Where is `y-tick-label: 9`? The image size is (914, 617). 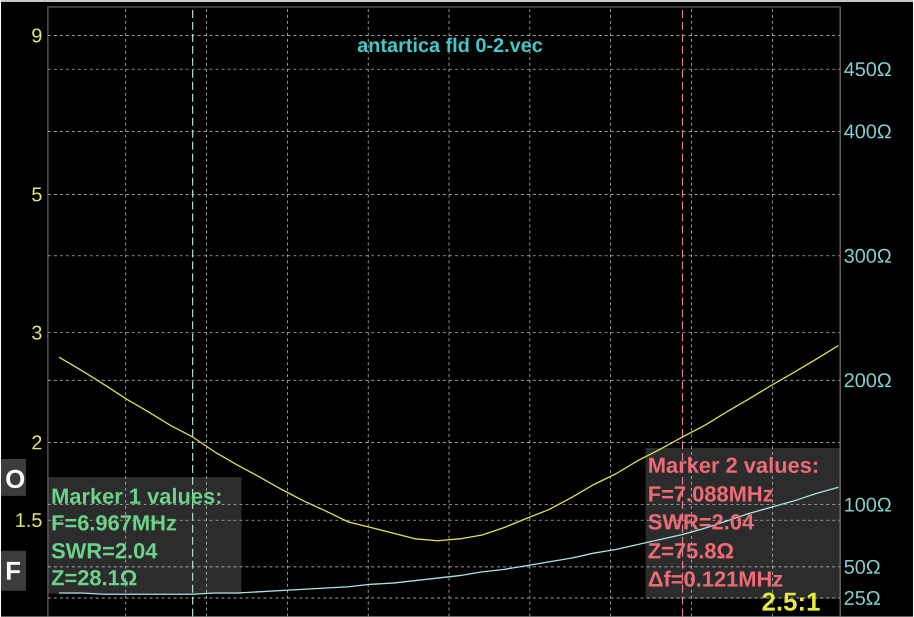 y-tick-label: 9 is located at coordinates (37, 35).